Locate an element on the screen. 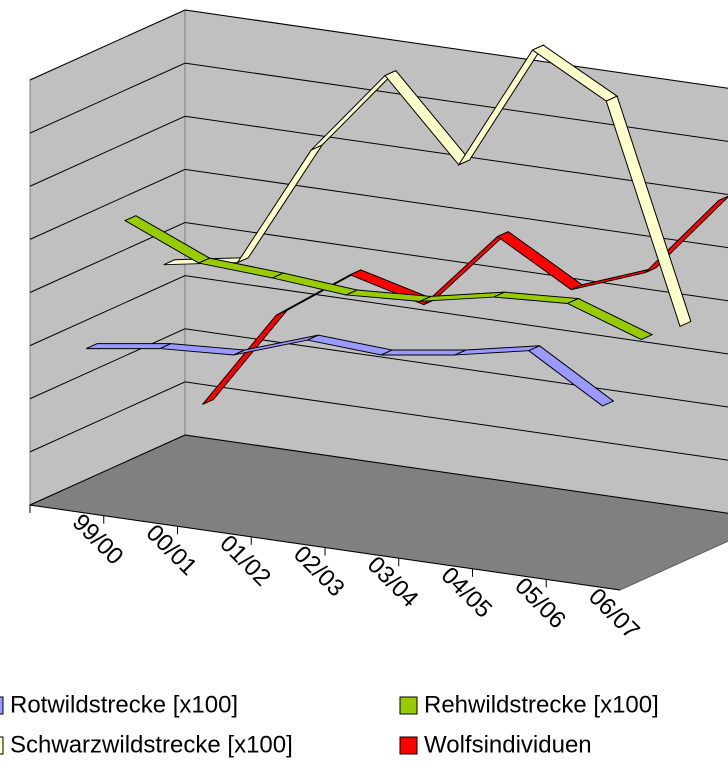 This screenshot has height=763, width=728. x-tick-label: 06/07 is located at coordinates (614, 614).